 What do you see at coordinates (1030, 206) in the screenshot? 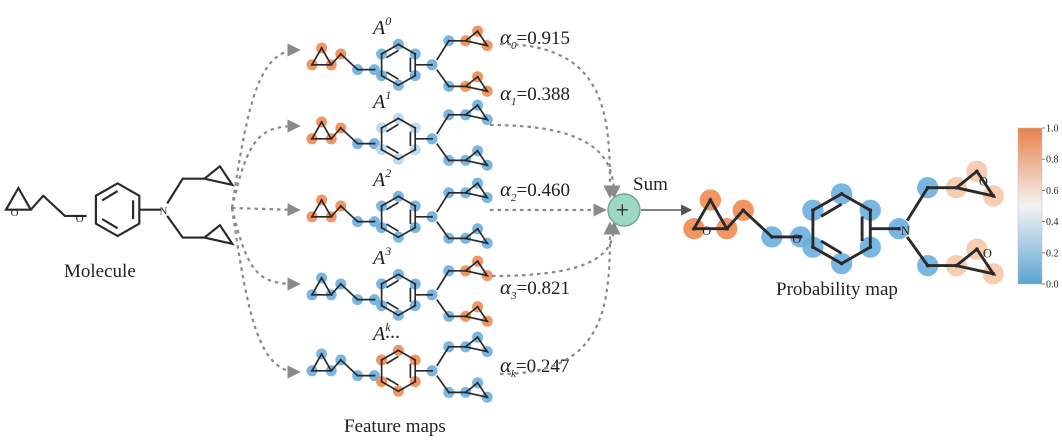
I see `colorbar-gradient` at bounding box center [1030, 206].